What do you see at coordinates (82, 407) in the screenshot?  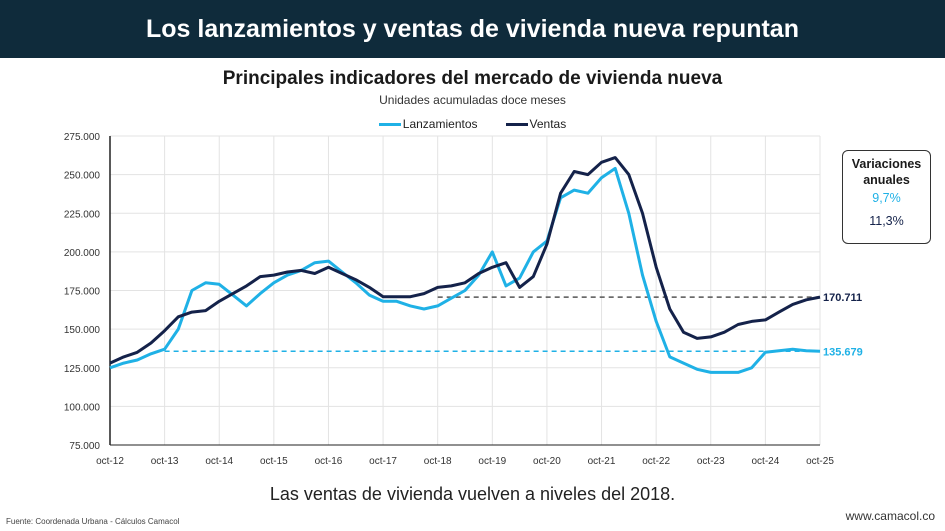 I see `y-tick-label: 100.000` at bounding box center [82, 407].